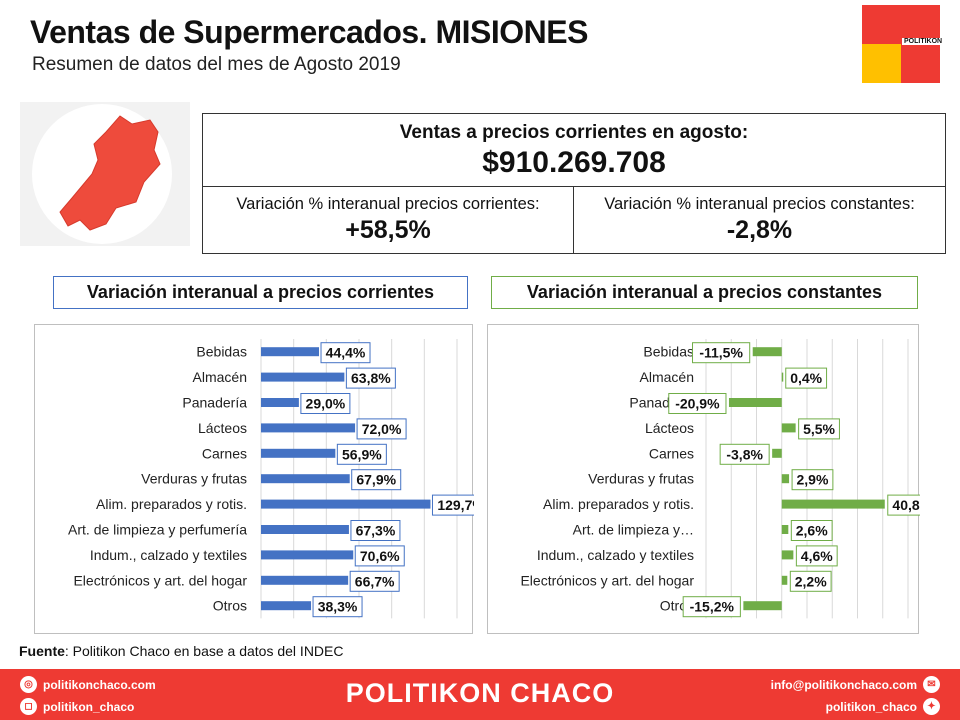  I want to click on svg-text: 66,7%, so click(375, 581).